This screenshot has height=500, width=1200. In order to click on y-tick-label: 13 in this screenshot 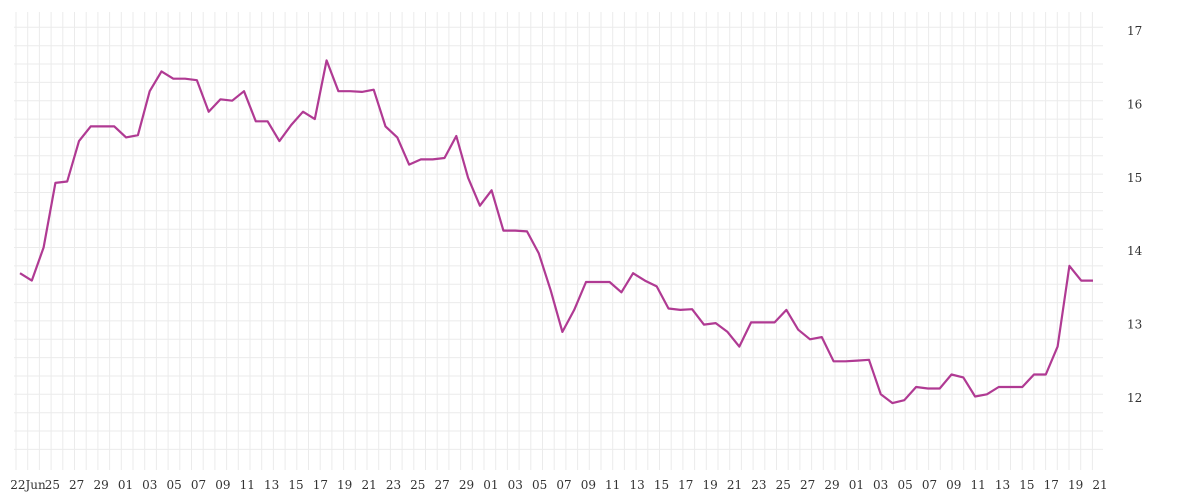, I will do `click(1134, 325)`.